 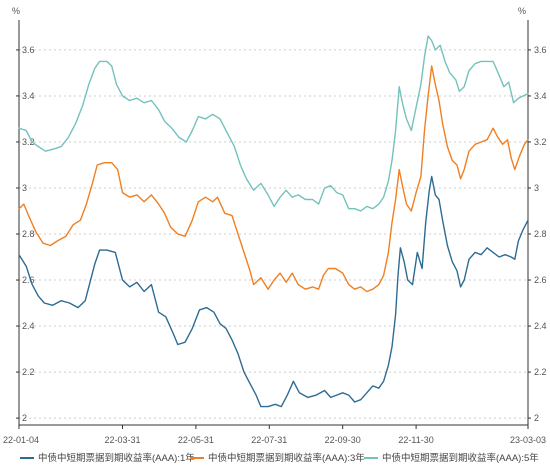 What do you see at coordinates (343, 440) in the screenshot?
I see `x-tick-label: 22-09-30` at bounding box center [343, 440].